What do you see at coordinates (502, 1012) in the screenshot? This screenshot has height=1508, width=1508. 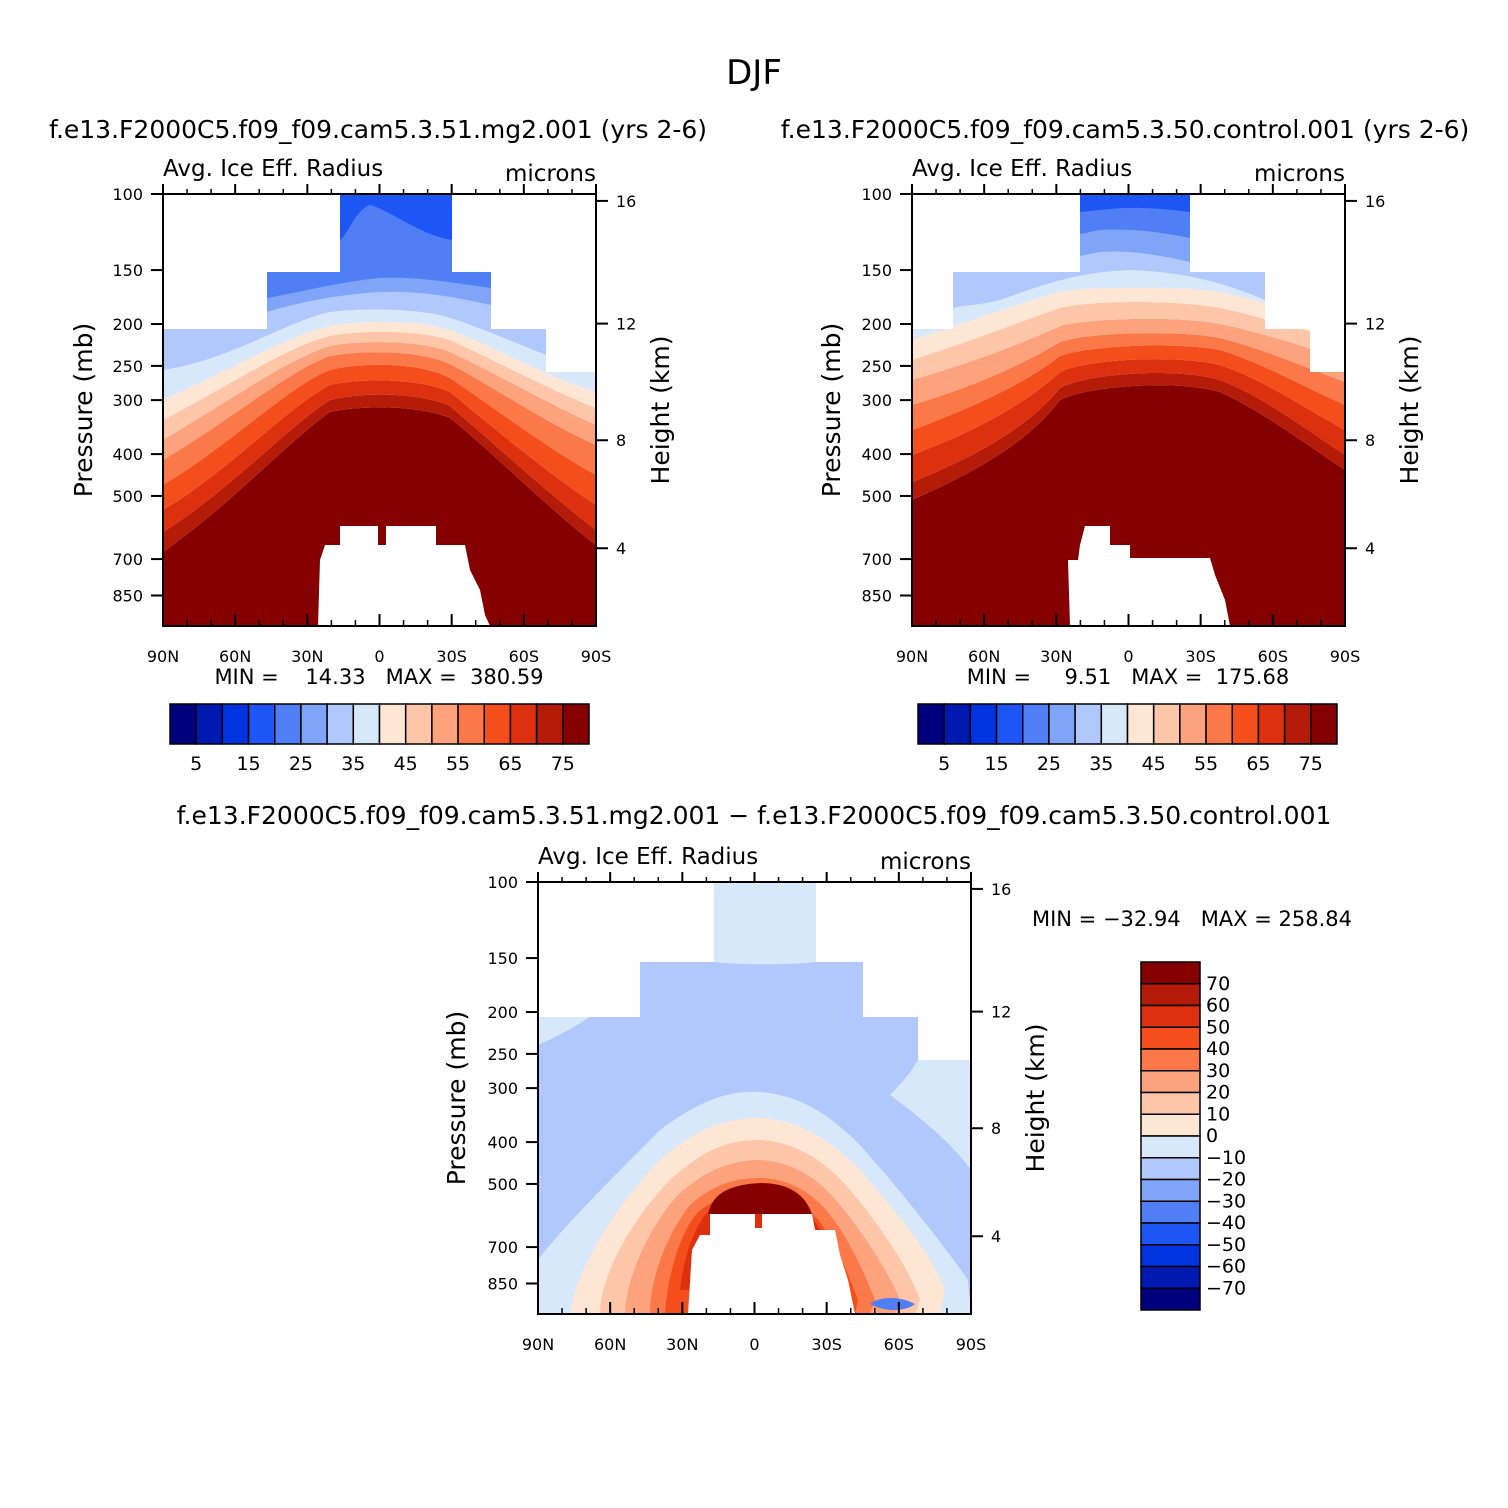 I see `y-tick-label: 200` at bounding box center [502, 1012].